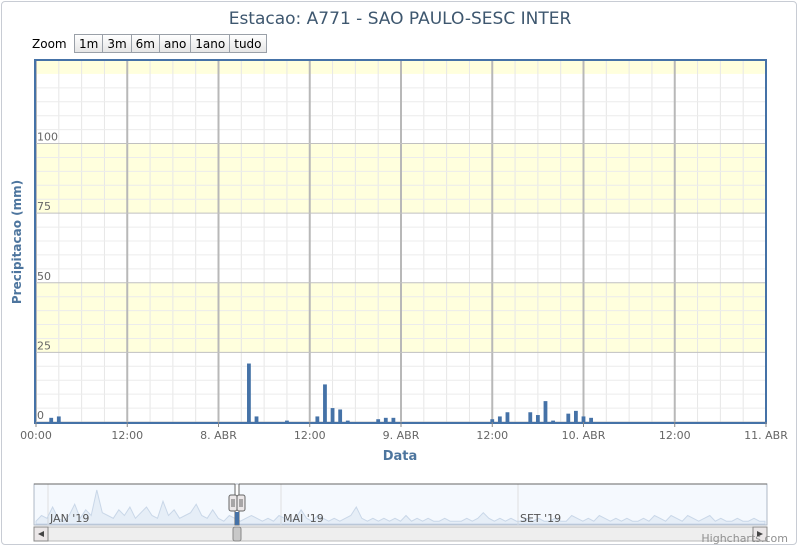 The height and width of the screenshot is (548, 800). Describe the element at coordinates (210, 43) in the screenshot. I see `zoom-1ano-button: 1ano` at that location.